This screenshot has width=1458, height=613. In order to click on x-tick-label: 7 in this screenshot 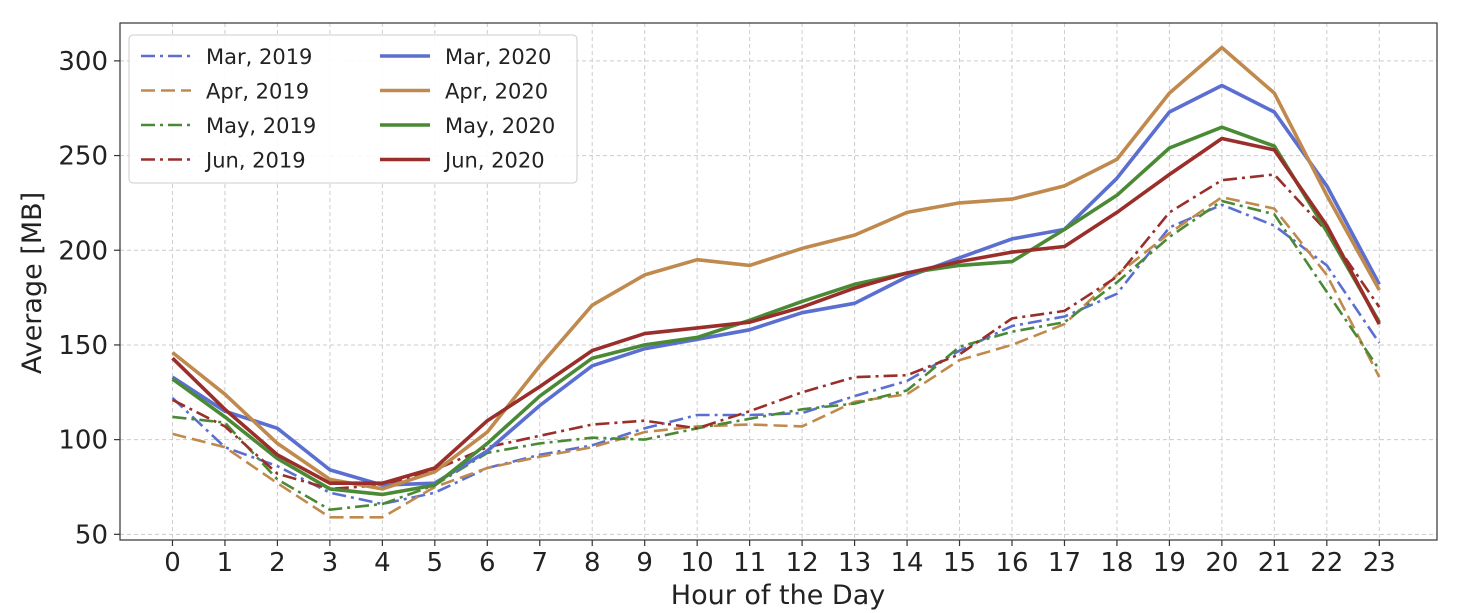, I will do `click(539, 563)`.